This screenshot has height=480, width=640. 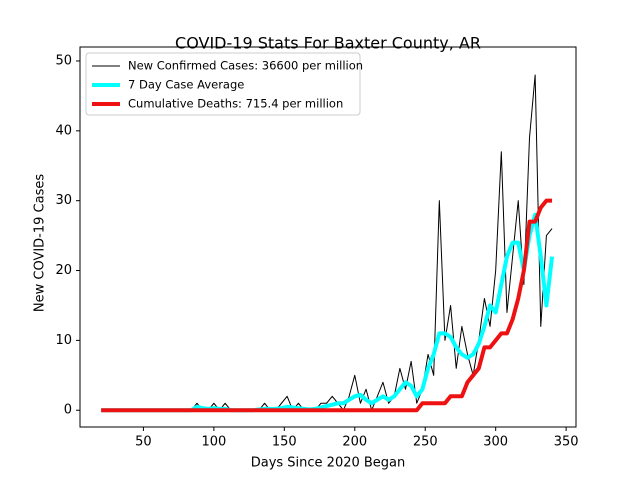 I want to click on y-tick-label: 40, so click(x=63, y=130).